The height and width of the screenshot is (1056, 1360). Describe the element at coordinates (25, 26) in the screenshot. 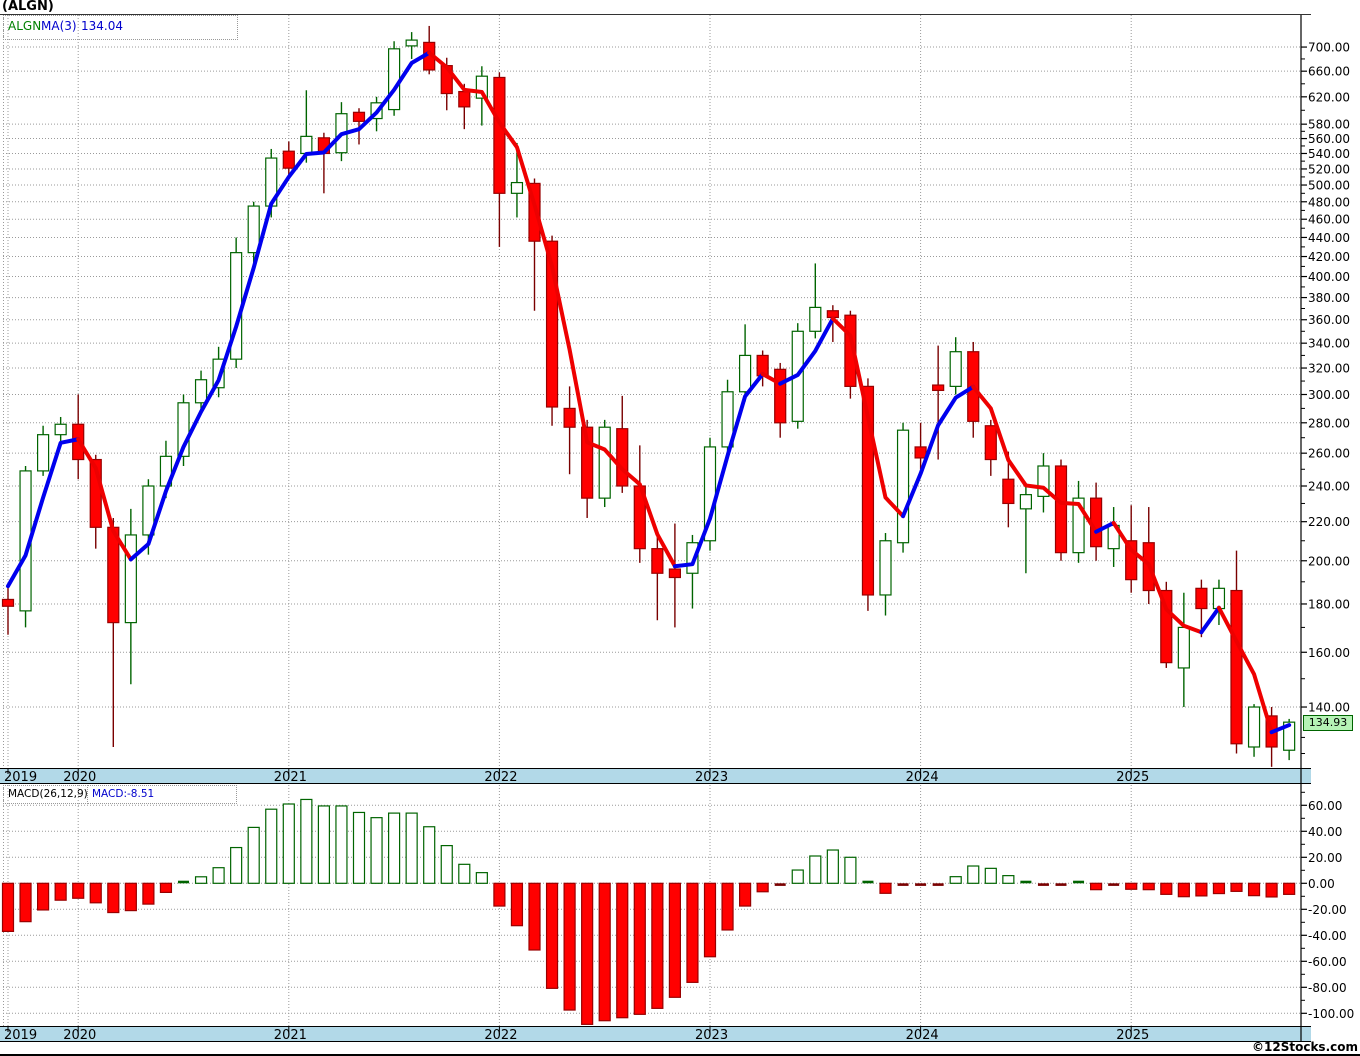

I see `legend-symbol: ALGN` at that location.